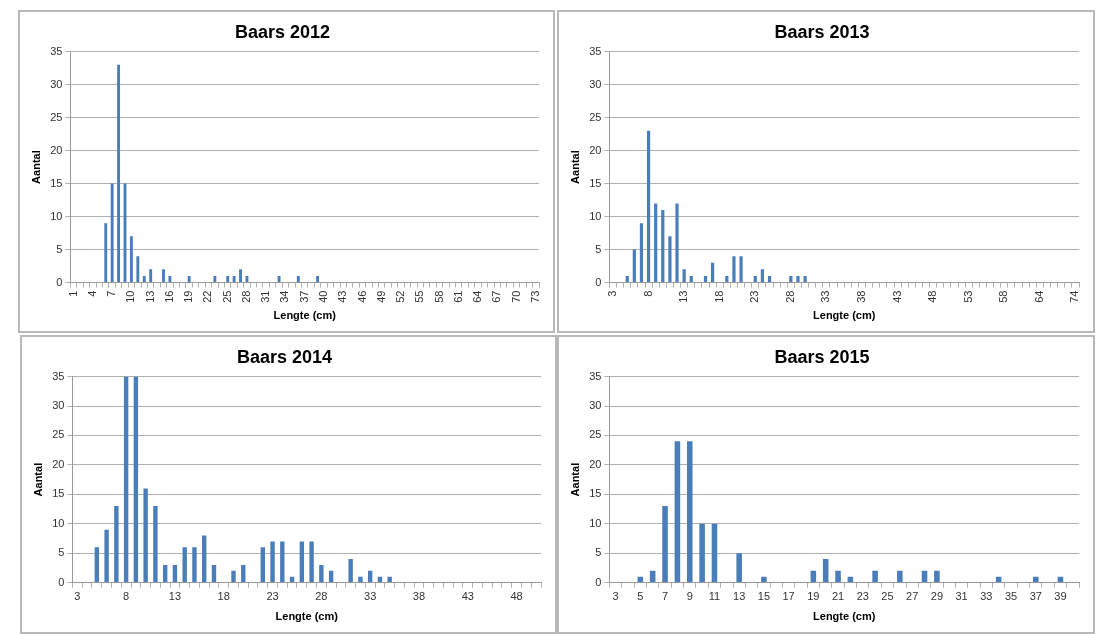  Describe the element at coordinates (887, 596) in the screenshot. I see `x-tick-label: 25` at that location.